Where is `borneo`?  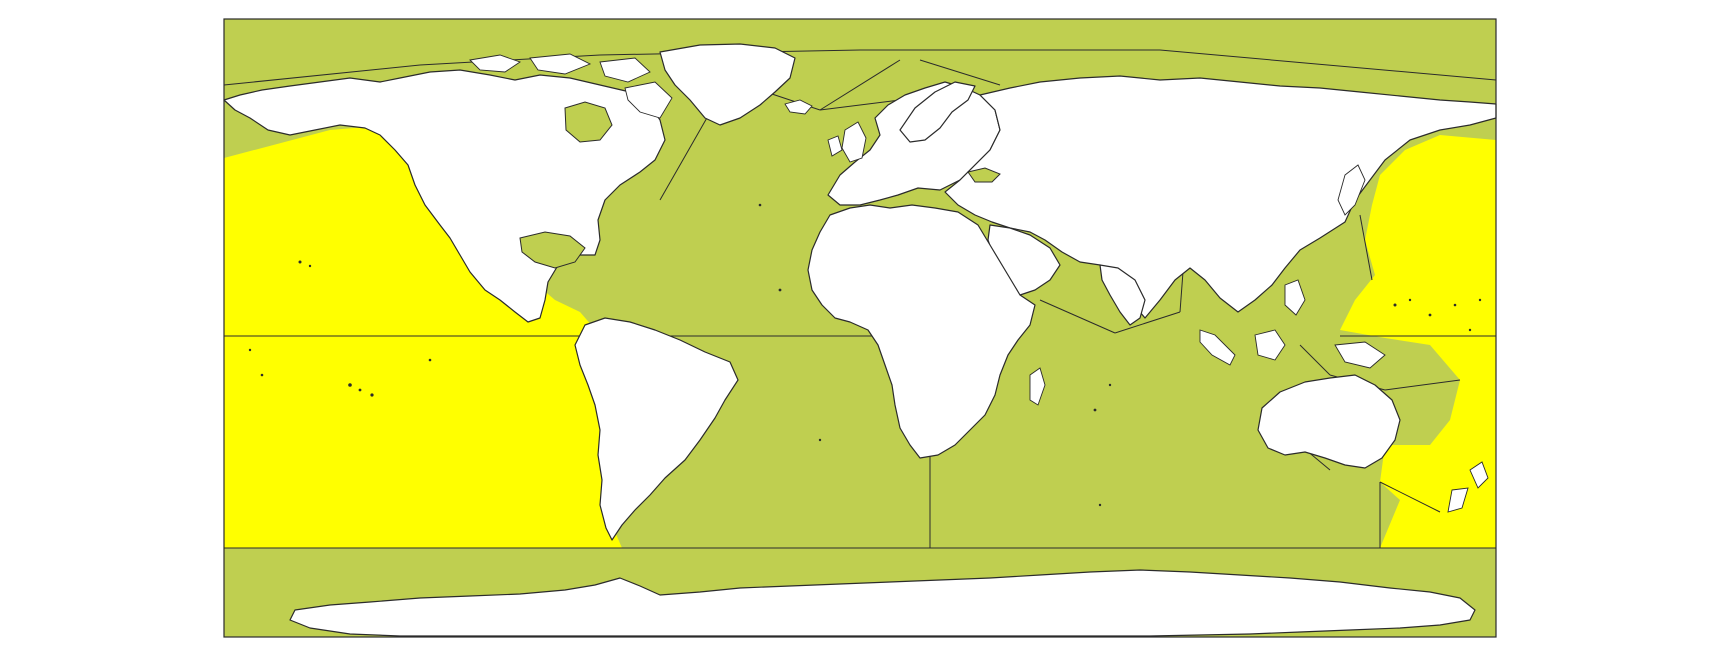
borneo is located at coordinates (1270, 345).